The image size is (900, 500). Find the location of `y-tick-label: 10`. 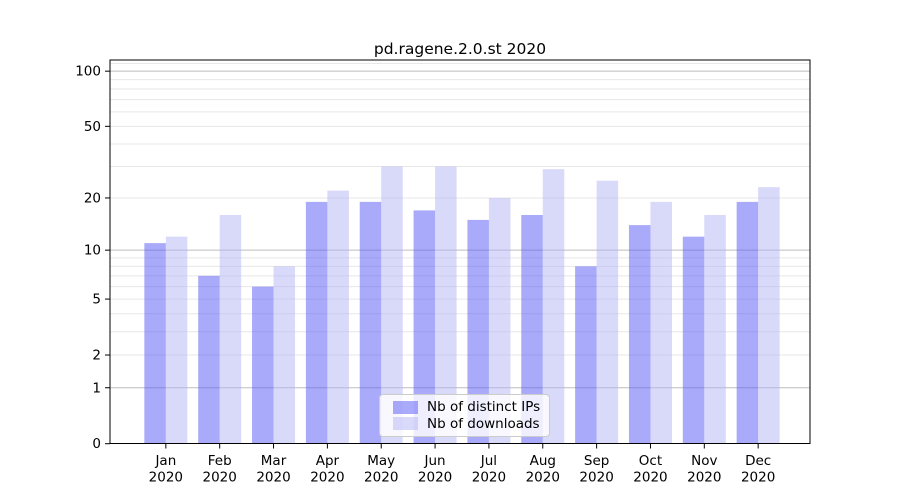

y-tick-label: 10 is located at coordinates (92, 251).